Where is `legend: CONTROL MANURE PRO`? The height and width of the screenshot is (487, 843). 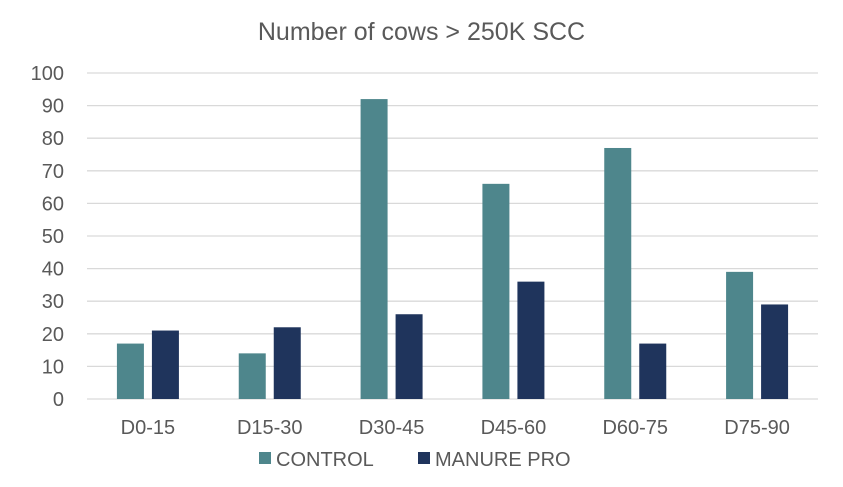 legend: CONTROL MANURE PRO is located at coordinates (415, 460).